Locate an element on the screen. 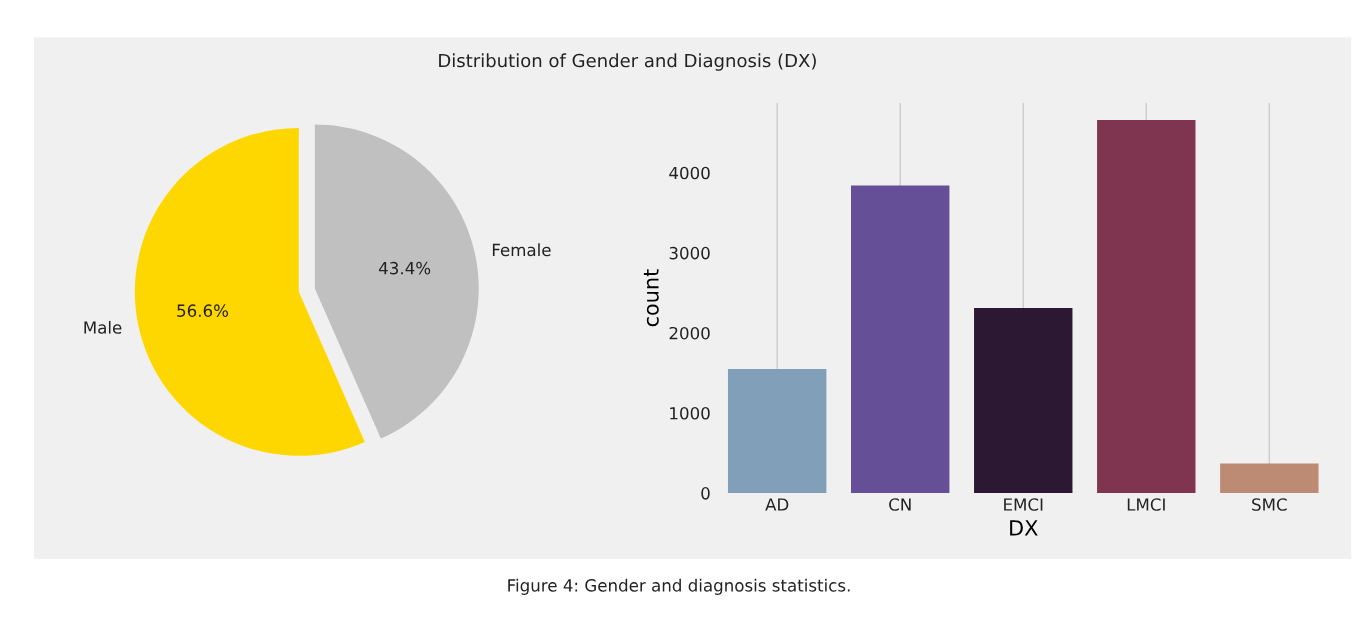  caption: Figure 4: Gender and diagnosis statistics. is located at coordinates (679, 586).